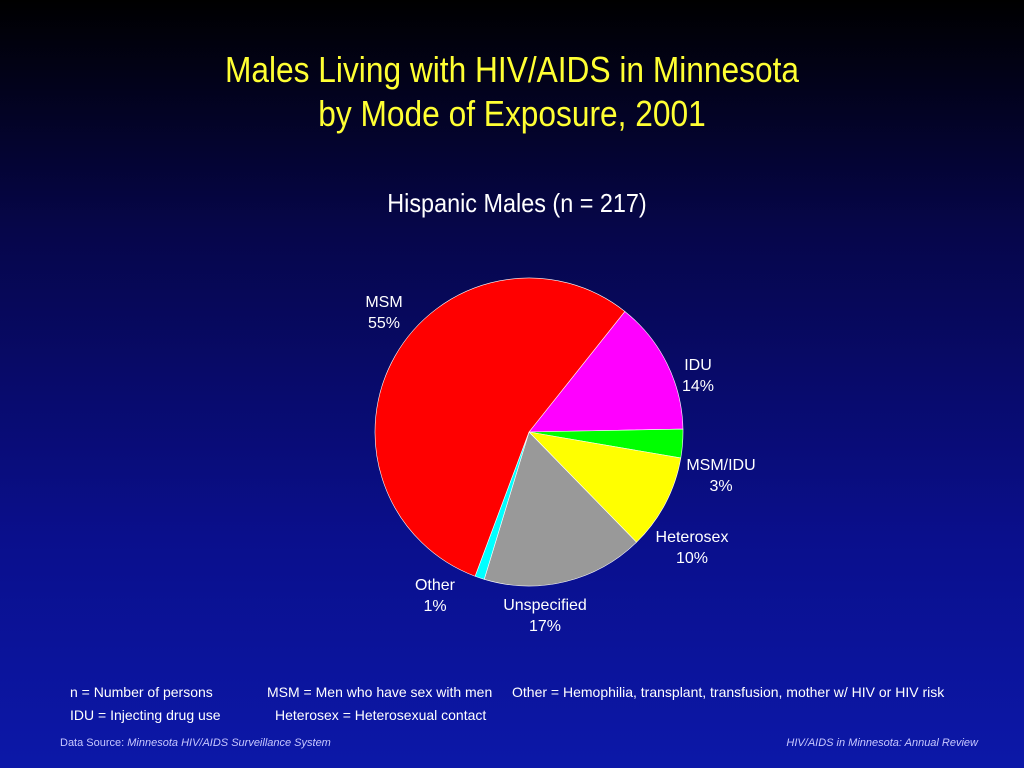 The height and width of the screenshot is (768, 1024). I want to click on pie-slice-idu, so click(606, 372).